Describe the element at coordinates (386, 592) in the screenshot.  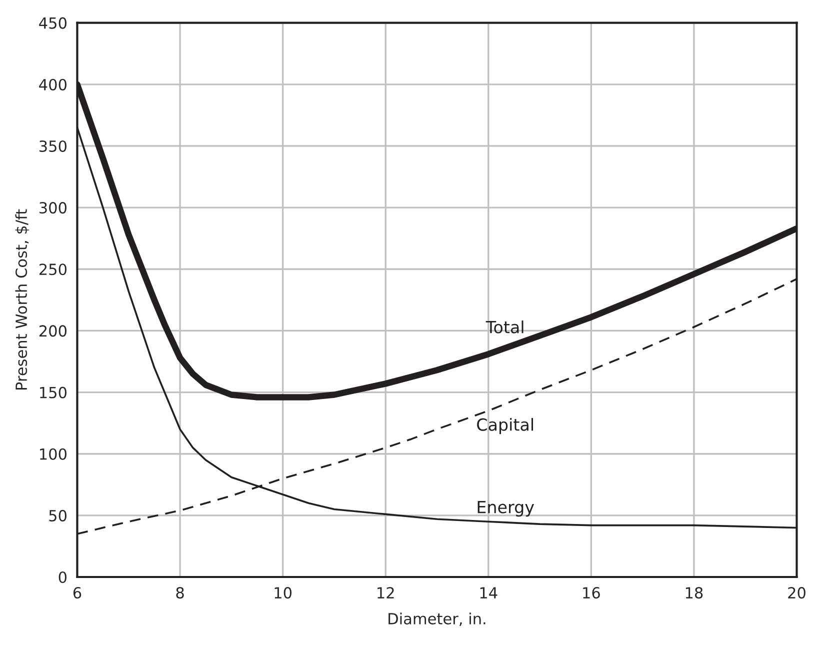
I see `x-tick-label: 12` at that location.